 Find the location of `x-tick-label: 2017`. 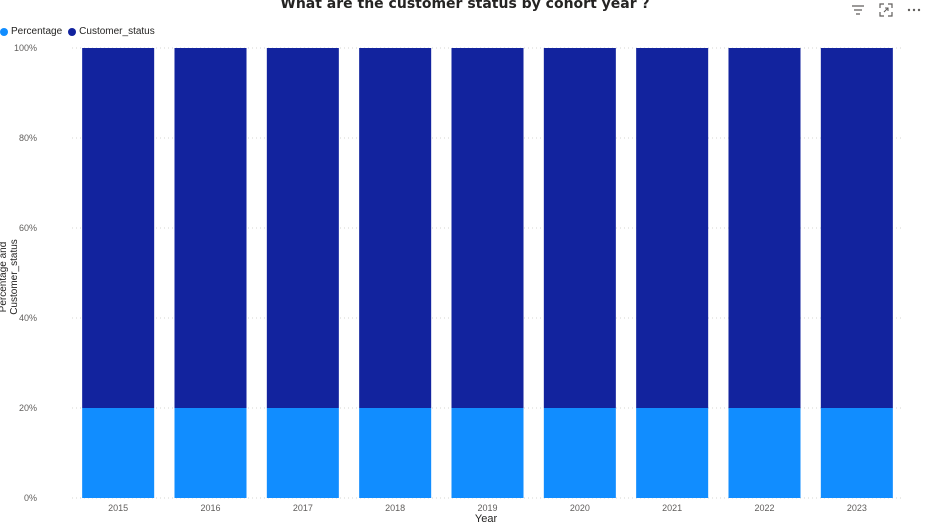

x-tick-label: 2017 is located at coordinates (303, 508).